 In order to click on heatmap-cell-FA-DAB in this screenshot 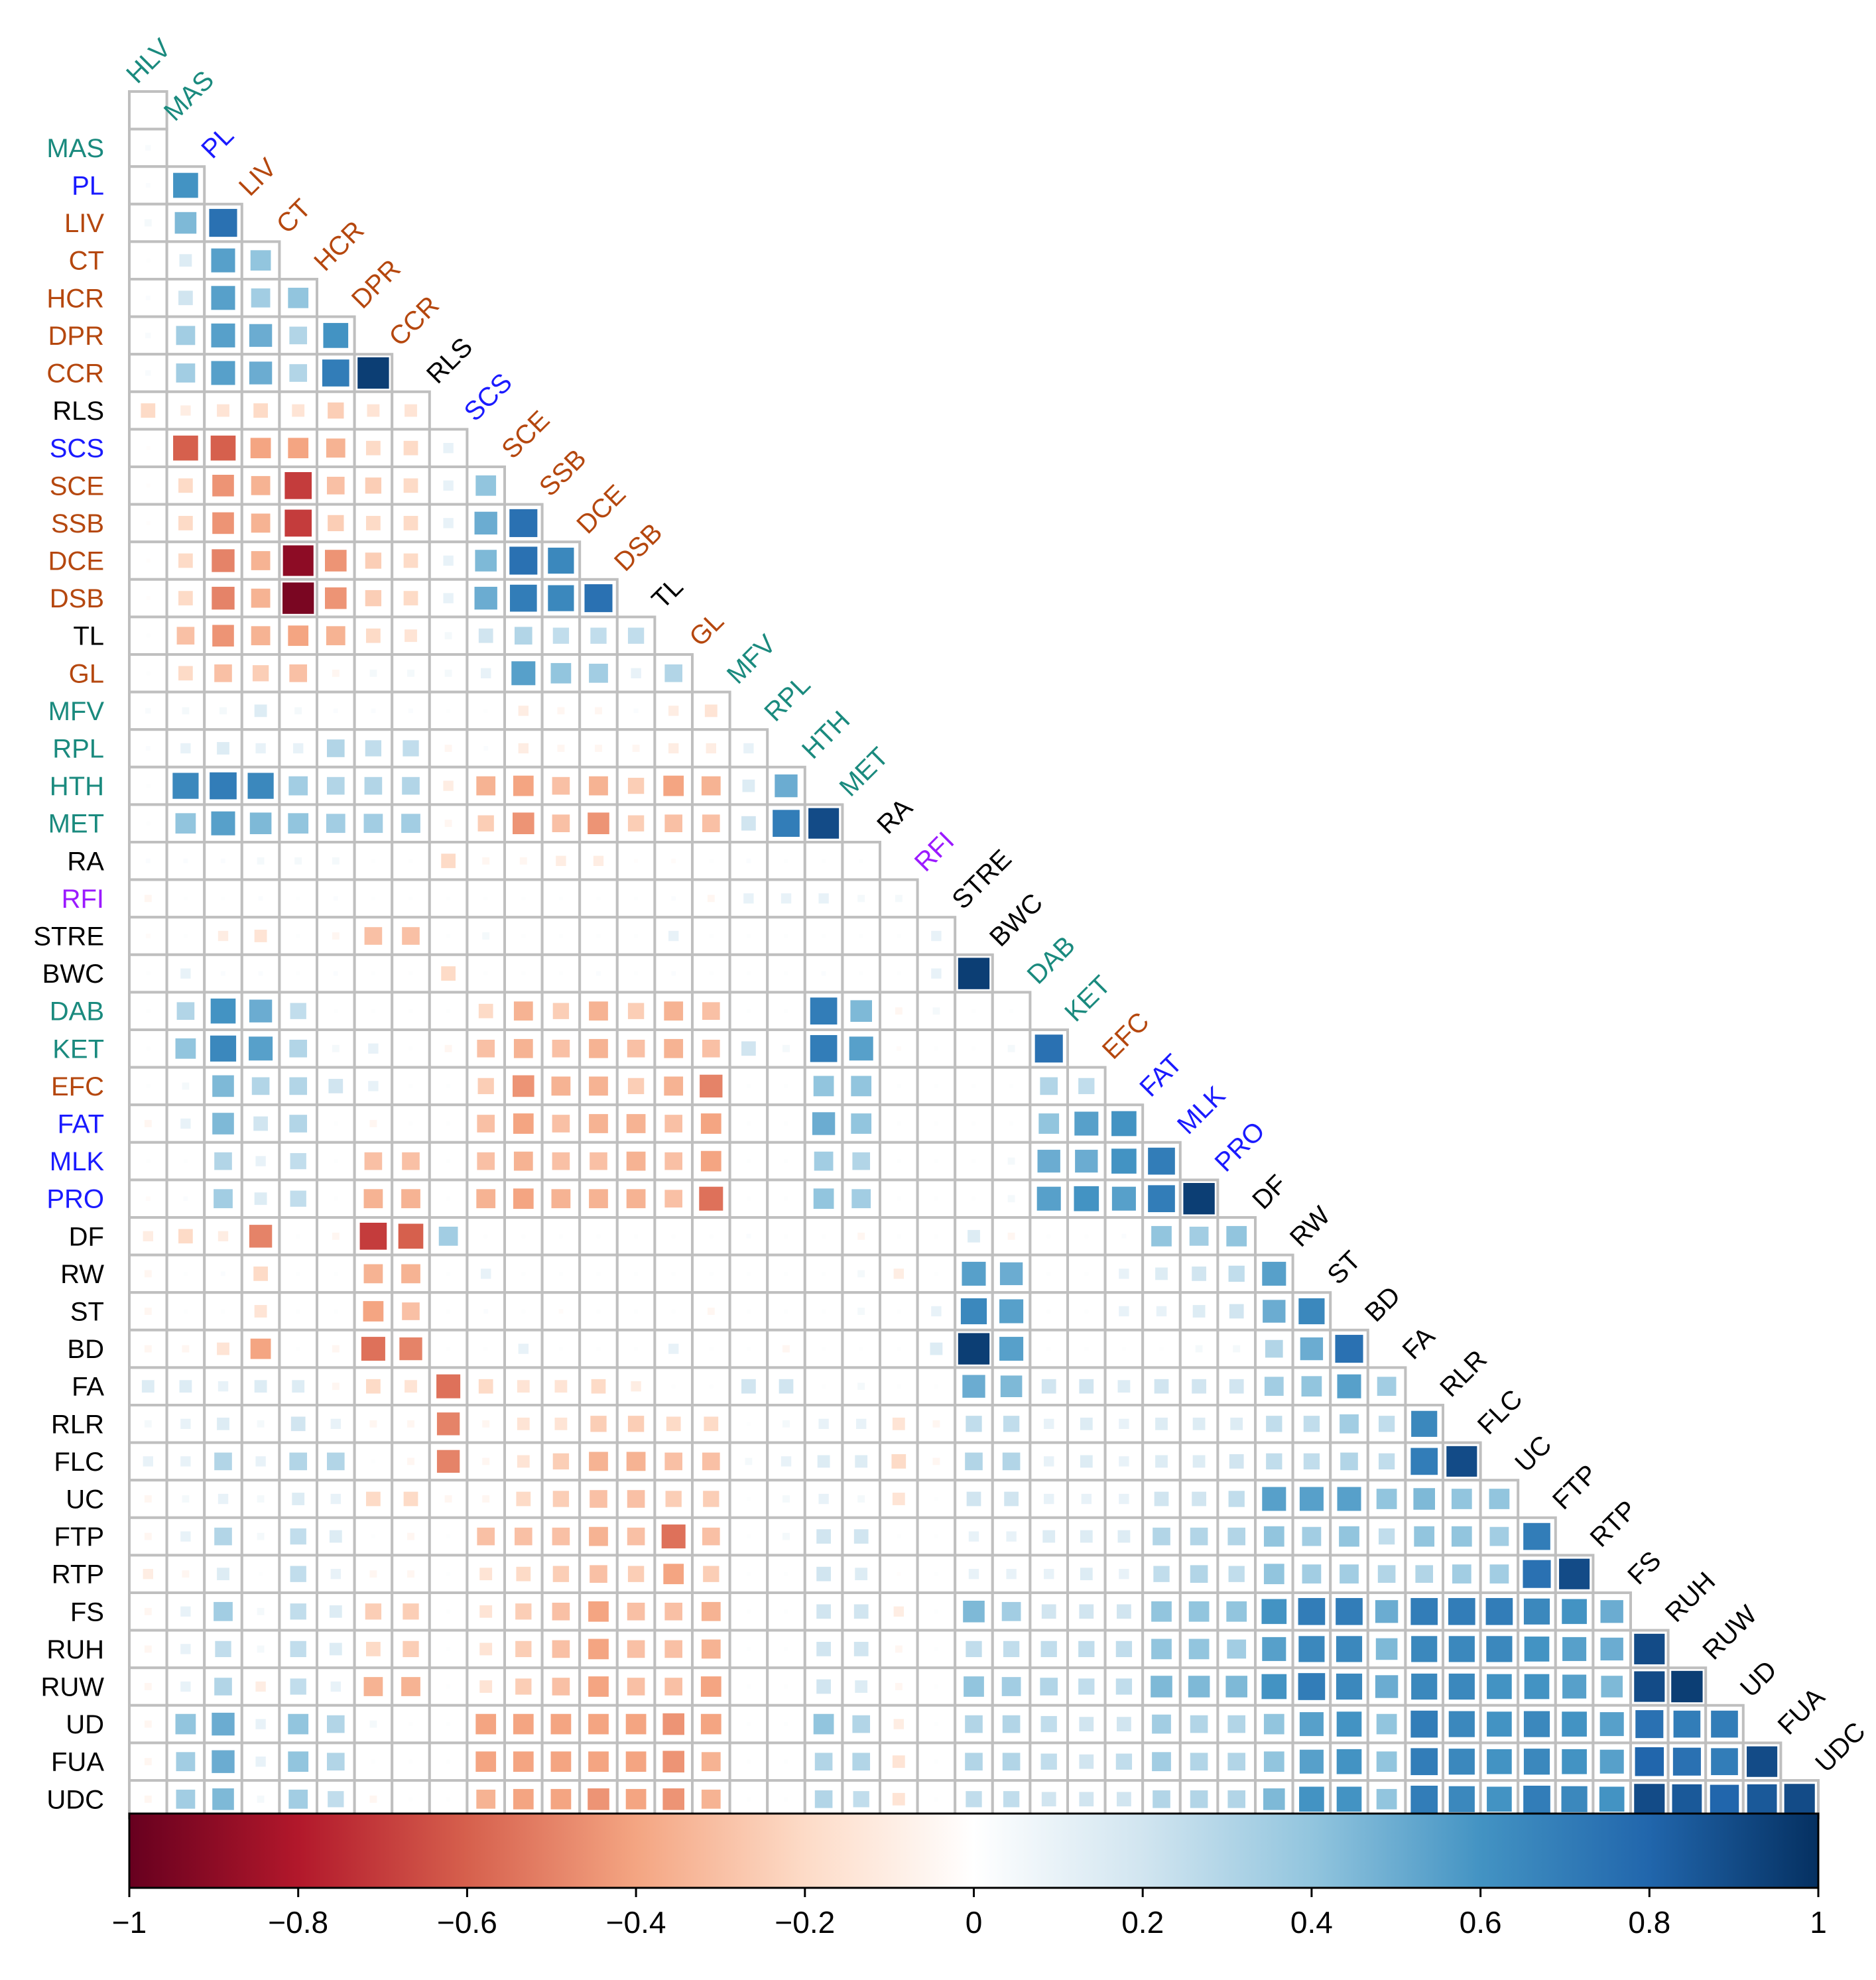, I will do `click(1048, 1386)`.